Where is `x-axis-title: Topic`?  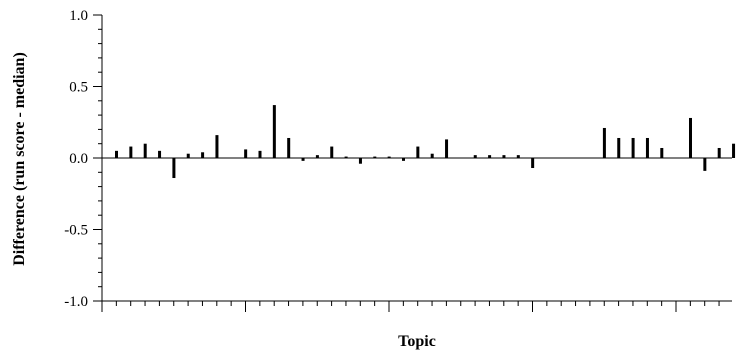 x-axis-title: Topic is located at coordinates (417, 341).